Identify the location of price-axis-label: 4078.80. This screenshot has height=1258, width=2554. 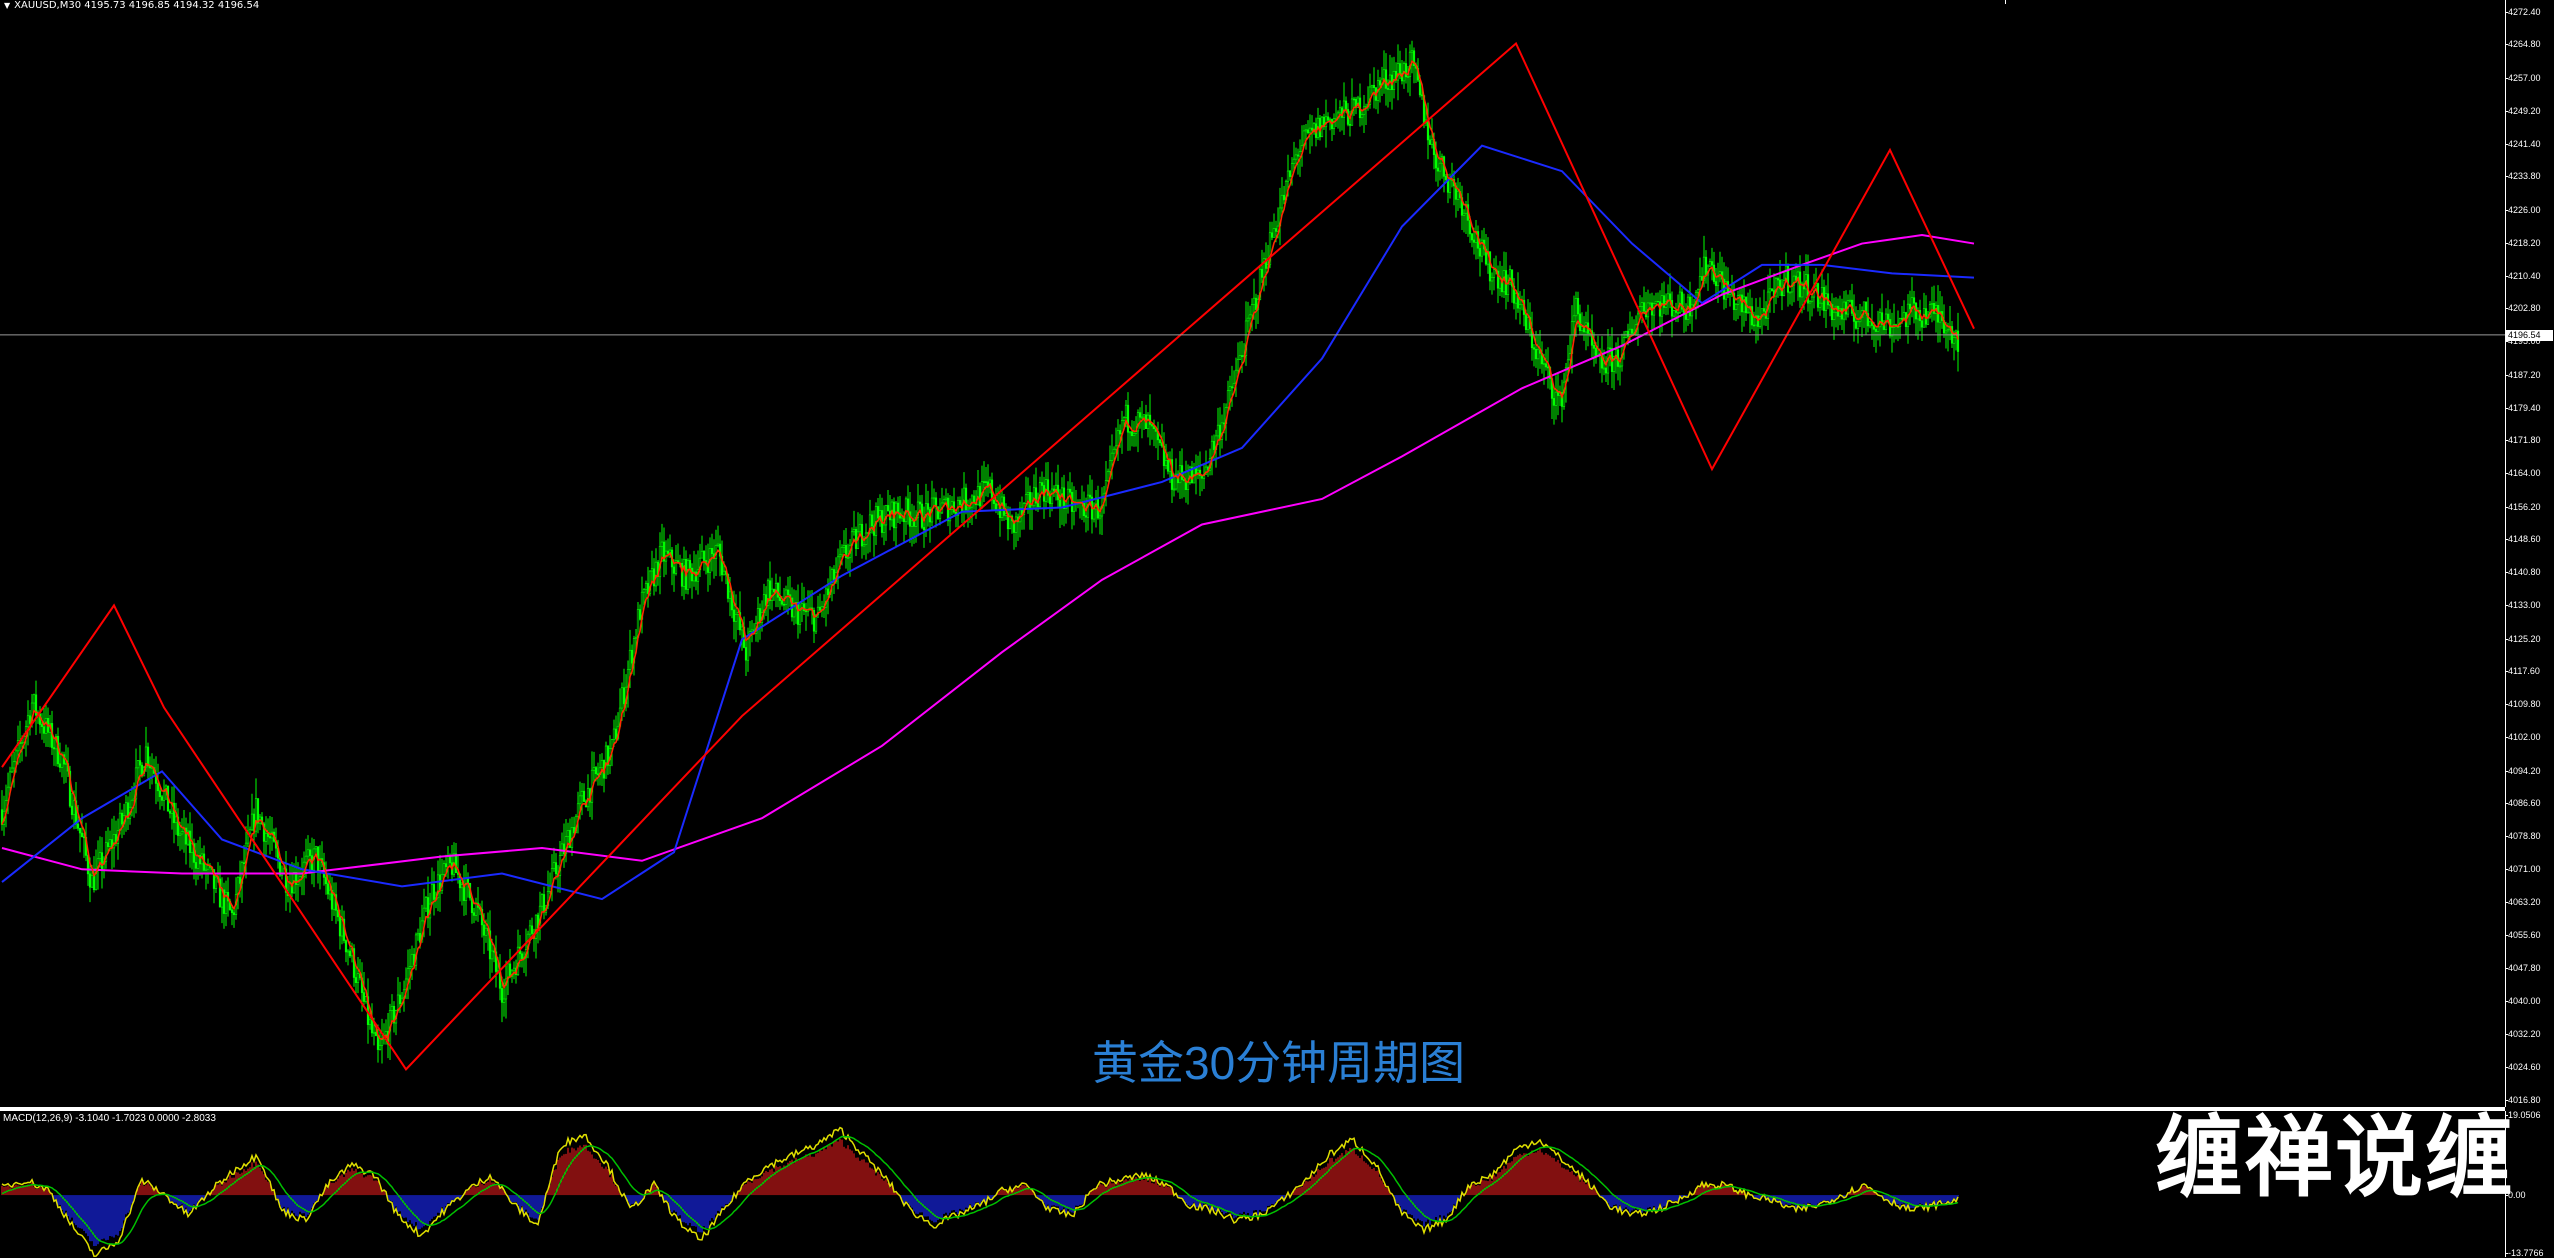
(2523, 836).